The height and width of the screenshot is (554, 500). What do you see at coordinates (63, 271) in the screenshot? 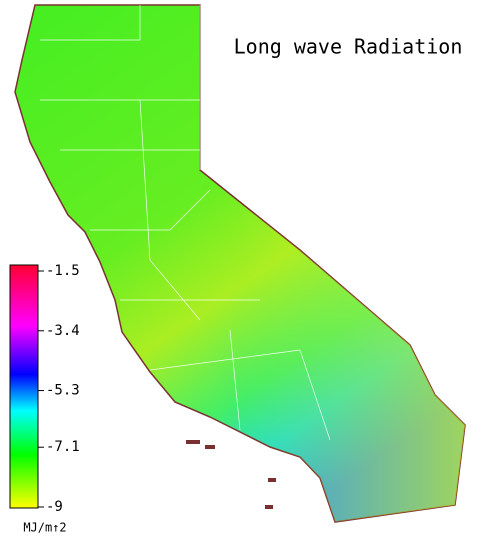
I see `colorbar-tick-label: -1.5` at bounding box center [63, 271].